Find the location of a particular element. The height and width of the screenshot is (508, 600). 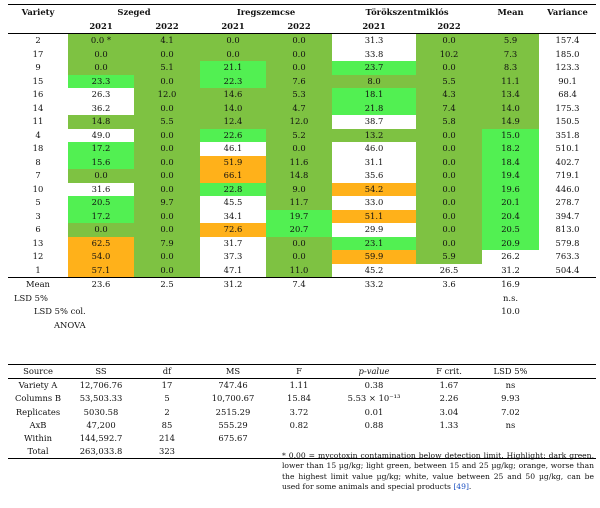

citation-link: [49] is located at coordinates (461, 487).